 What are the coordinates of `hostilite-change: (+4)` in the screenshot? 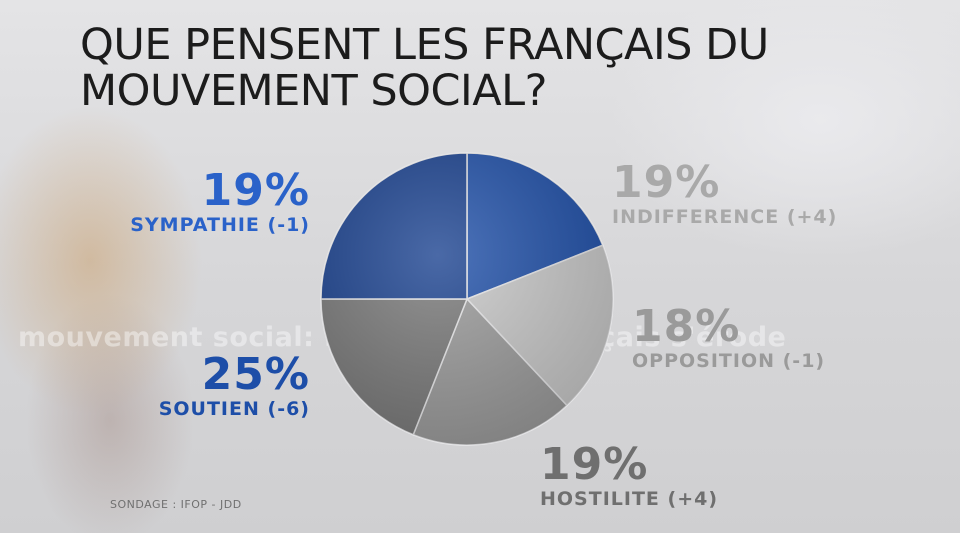 It's located at (693, 499).